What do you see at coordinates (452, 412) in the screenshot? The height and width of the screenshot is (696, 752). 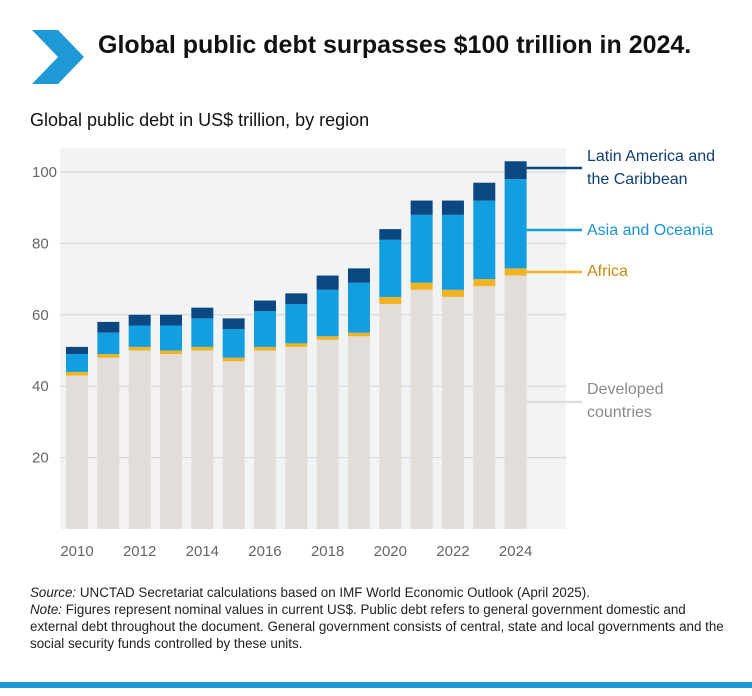 I see `bar-developed-countries-2022` at bounding box center [452, 412].